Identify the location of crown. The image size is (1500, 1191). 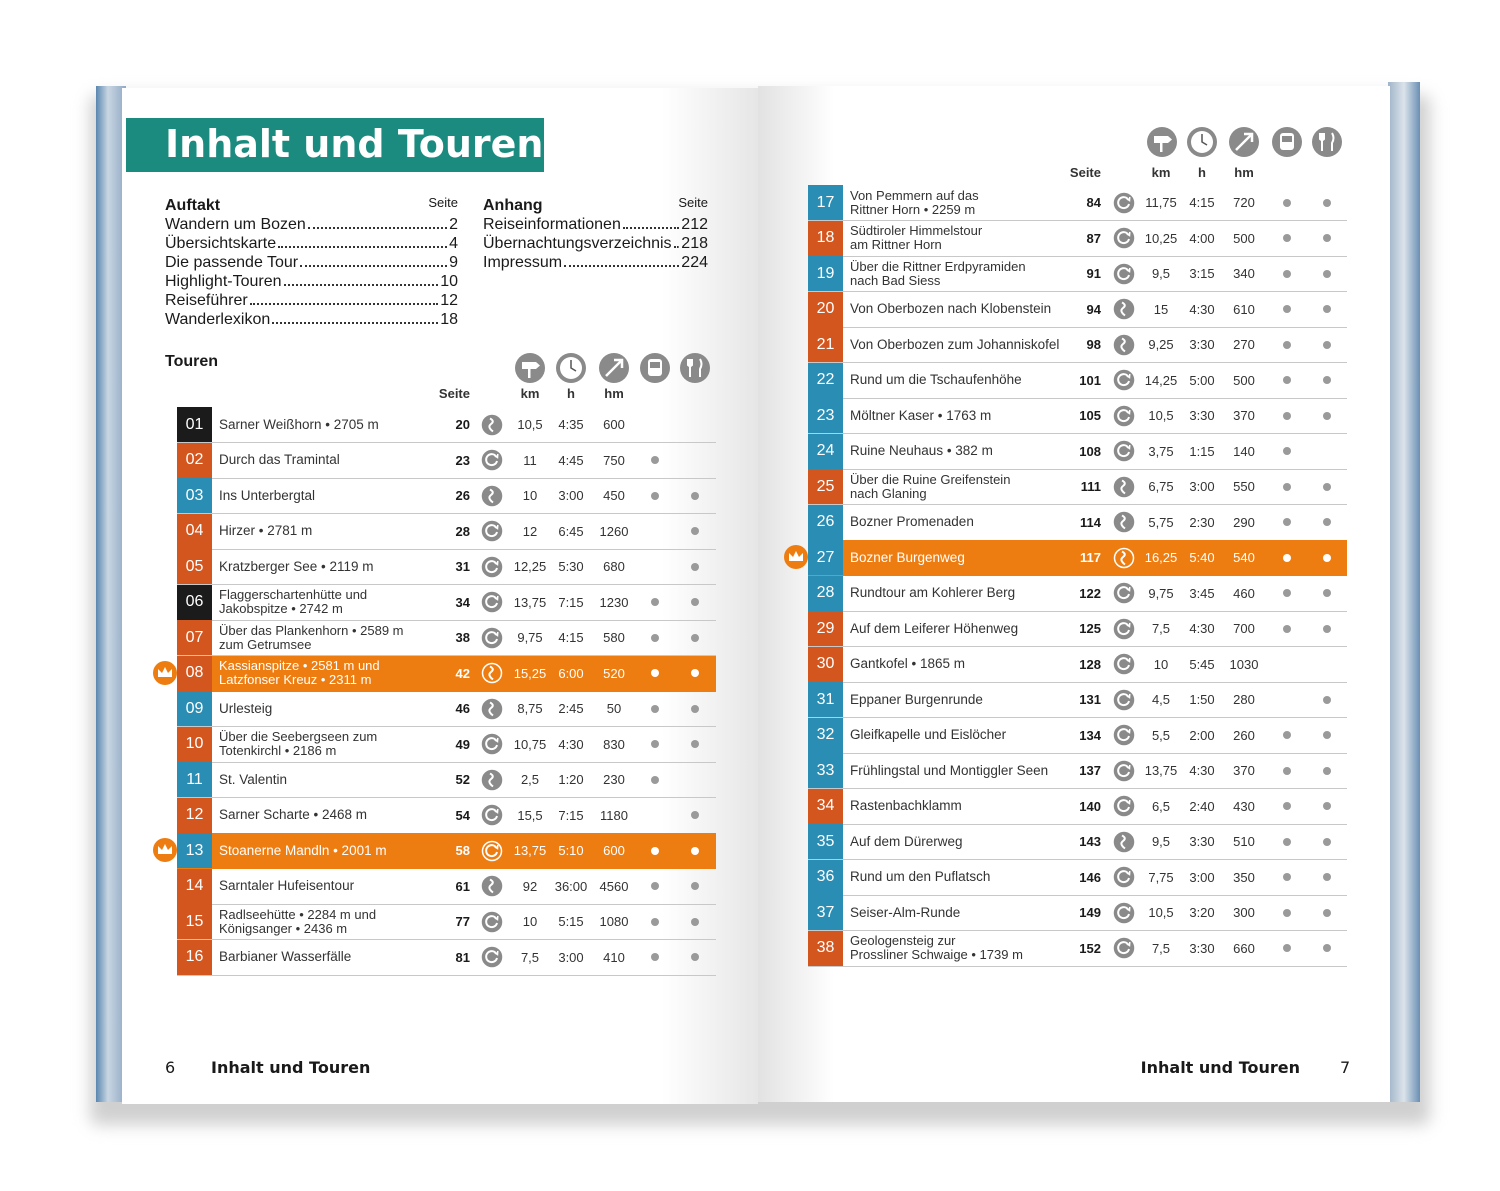
(165, 849).